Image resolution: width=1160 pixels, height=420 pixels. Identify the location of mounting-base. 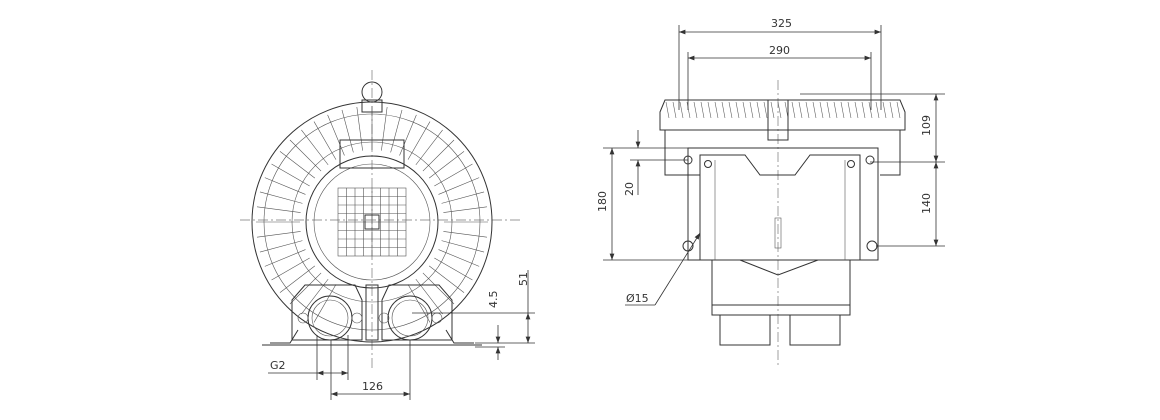
(783, 204).